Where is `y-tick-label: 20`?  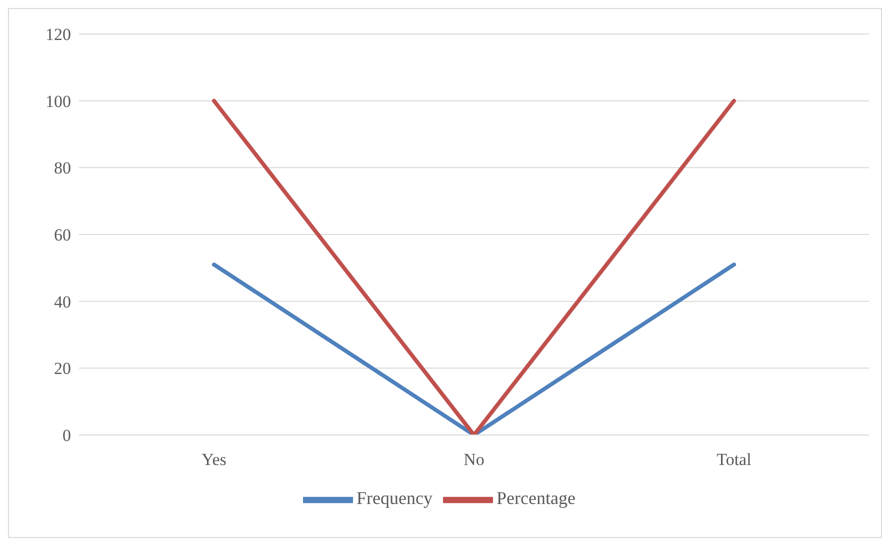 y-tick-label: 20 is located at coordinates (62, 368).